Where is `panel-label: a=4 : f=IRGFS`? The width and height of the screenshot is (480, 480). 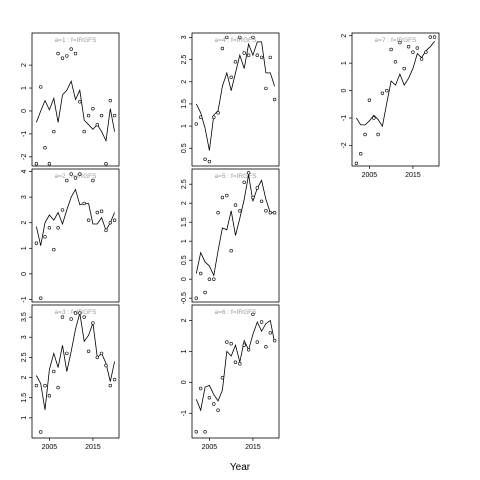
panel-label: a=4 : f=IRGFS is located at coordinates (236, 40).